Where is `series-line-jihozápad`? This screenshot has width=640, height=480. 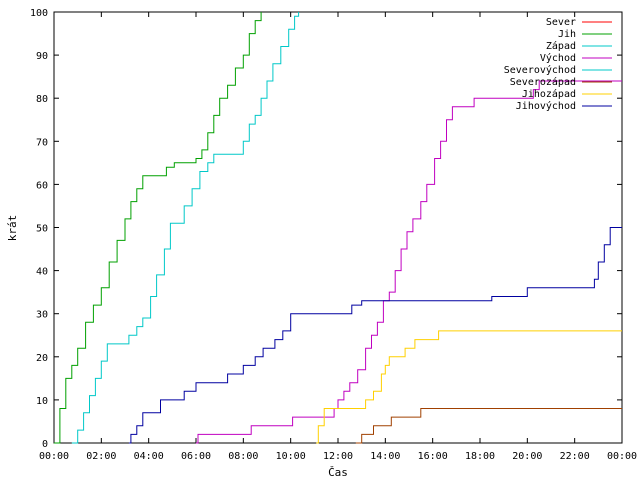
series-line-jihozápad is located at coordinates (469, 387).